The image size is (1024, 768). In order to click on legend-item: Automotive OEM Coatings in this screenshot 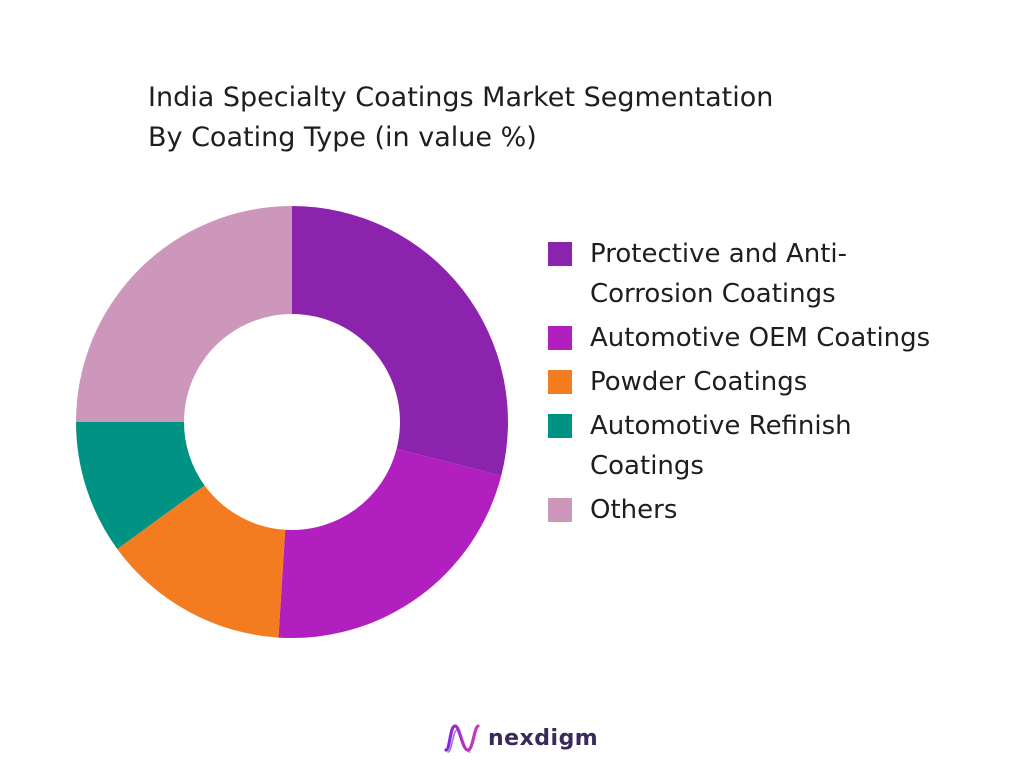, I will do `click(783, 338)`.